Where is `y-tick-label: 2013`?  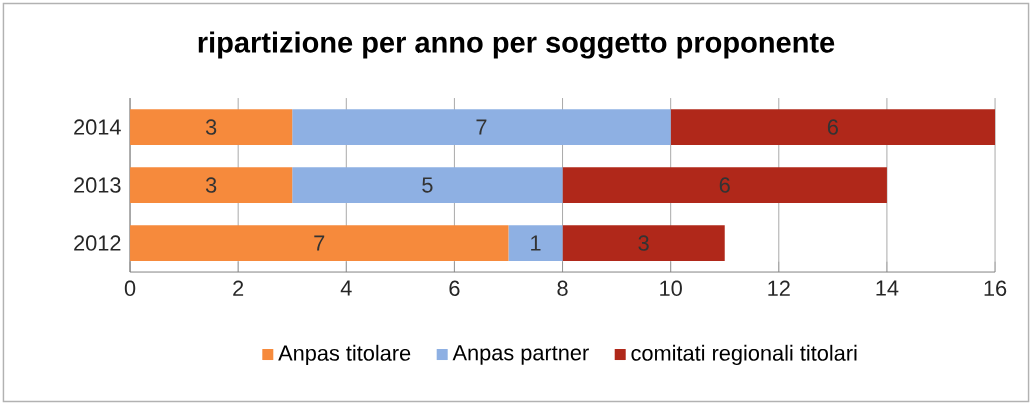
y-tick-label: 2013 is located at coordinates (97, 185).